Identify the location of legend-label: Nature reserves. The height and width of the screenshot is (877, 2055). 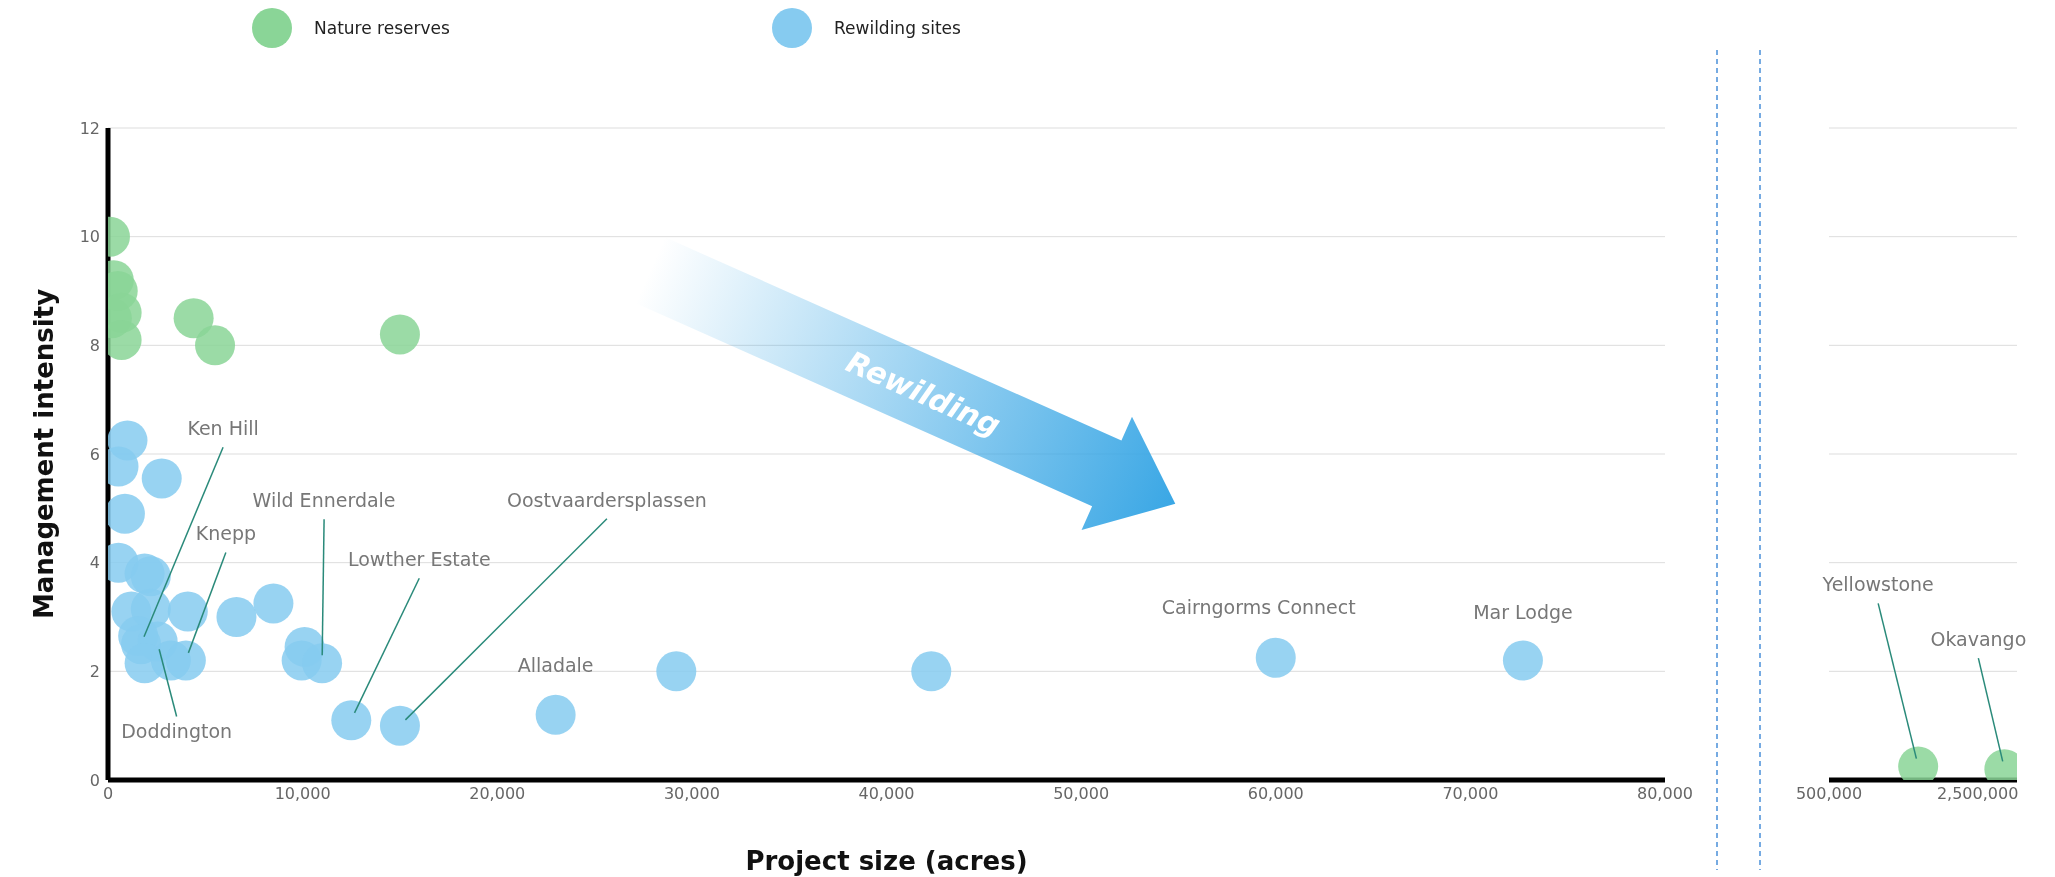
(382, 28).